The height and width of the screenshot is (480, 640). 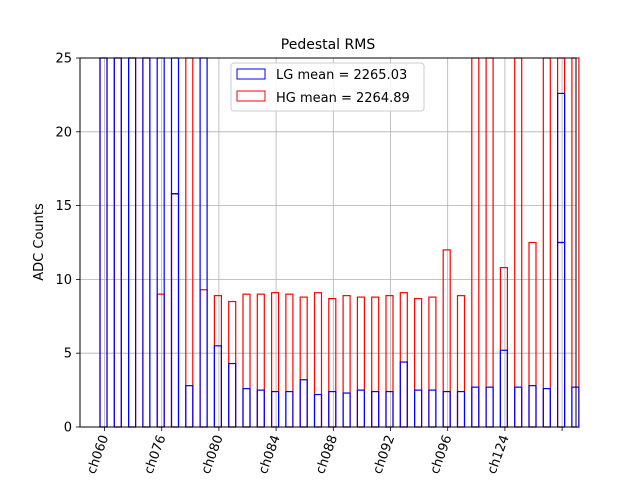 I want to click on lg-bar-upper-edge, so click(x=561, y=168).